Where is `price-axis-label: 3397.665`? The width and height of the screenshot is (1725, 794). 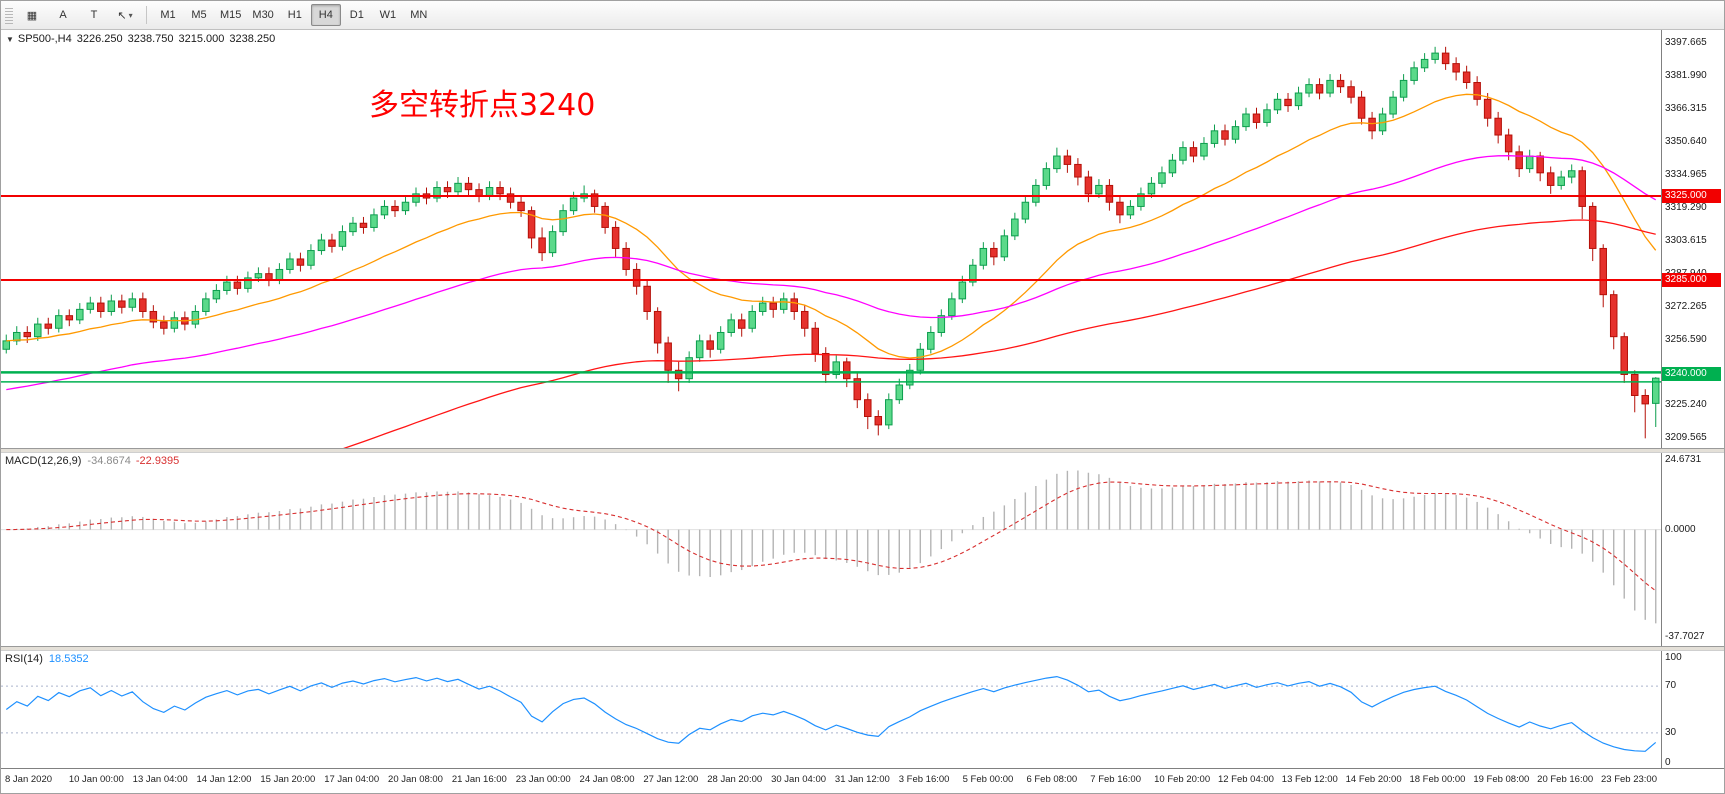
price-axis-label: 3397.665 is located at coordinates (1686, 43).